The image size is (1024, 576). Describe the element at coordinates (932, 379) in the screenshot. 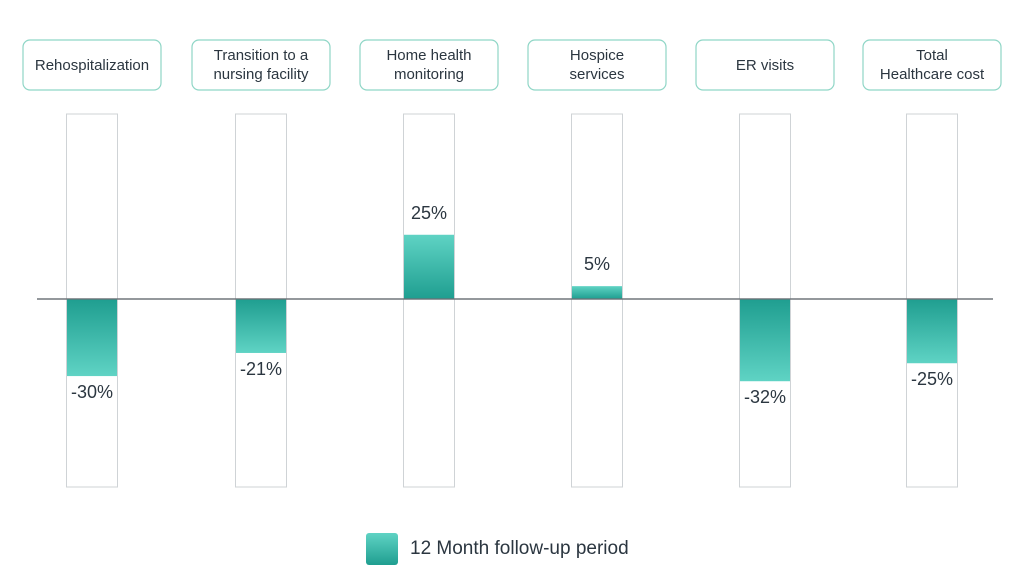

I see `data-label: -25%` at that location.